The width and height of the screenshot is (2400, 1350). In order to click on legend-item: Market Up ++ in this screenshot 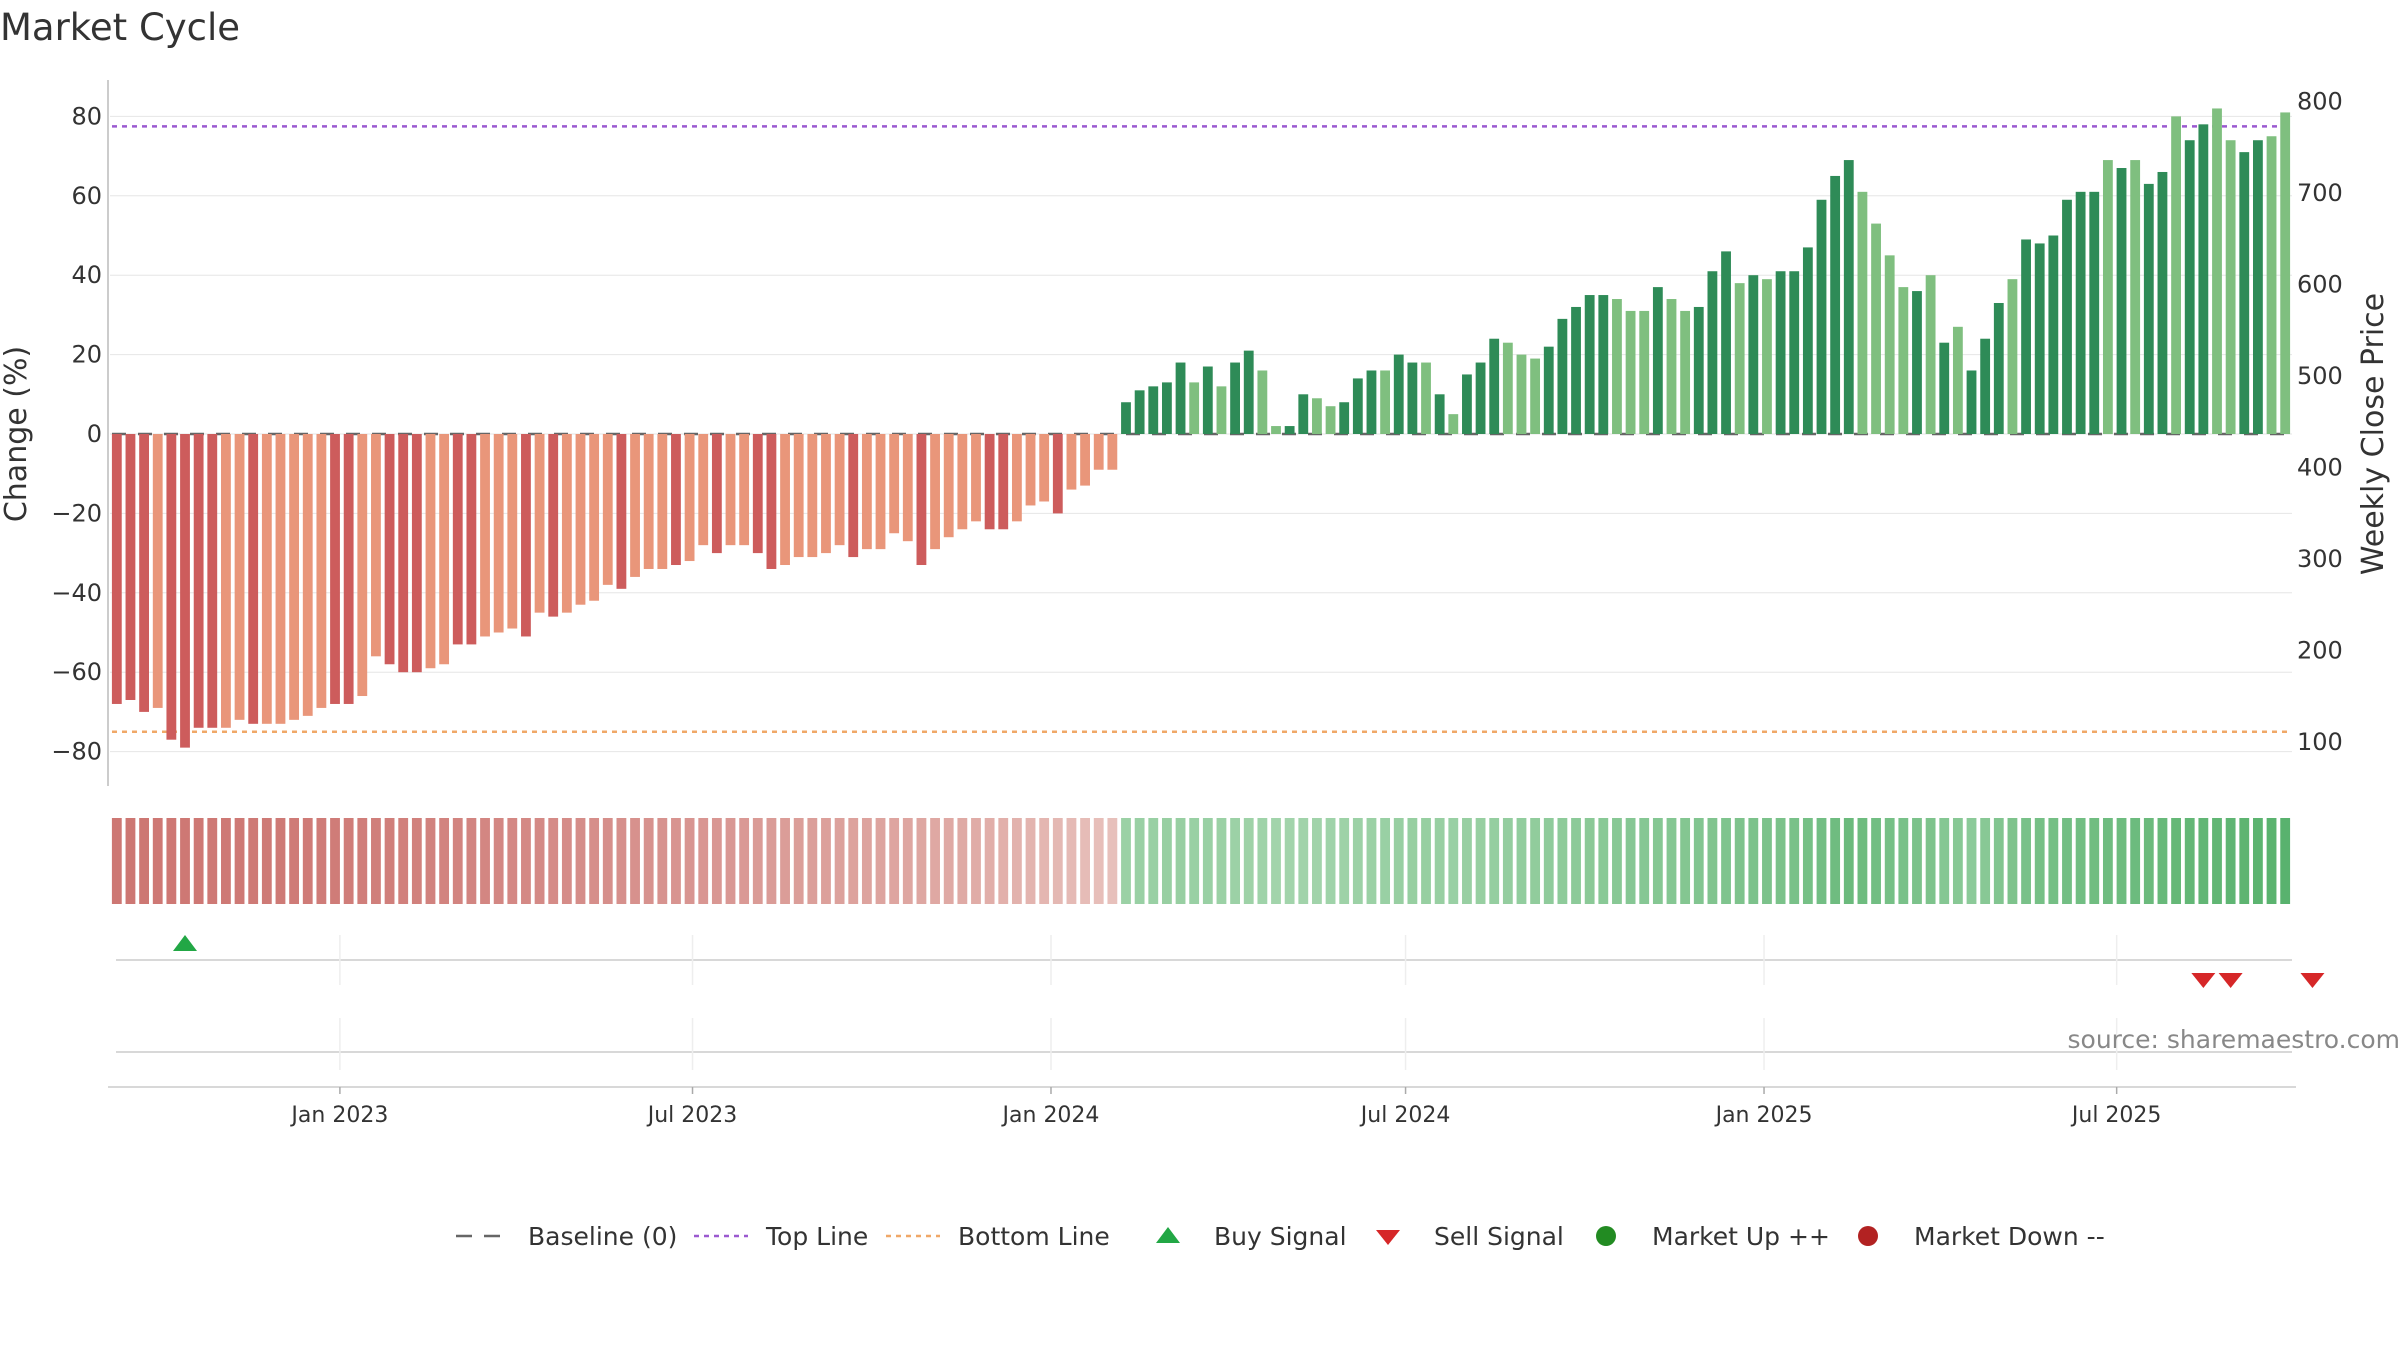, I will do `click(1713, 1236)`.